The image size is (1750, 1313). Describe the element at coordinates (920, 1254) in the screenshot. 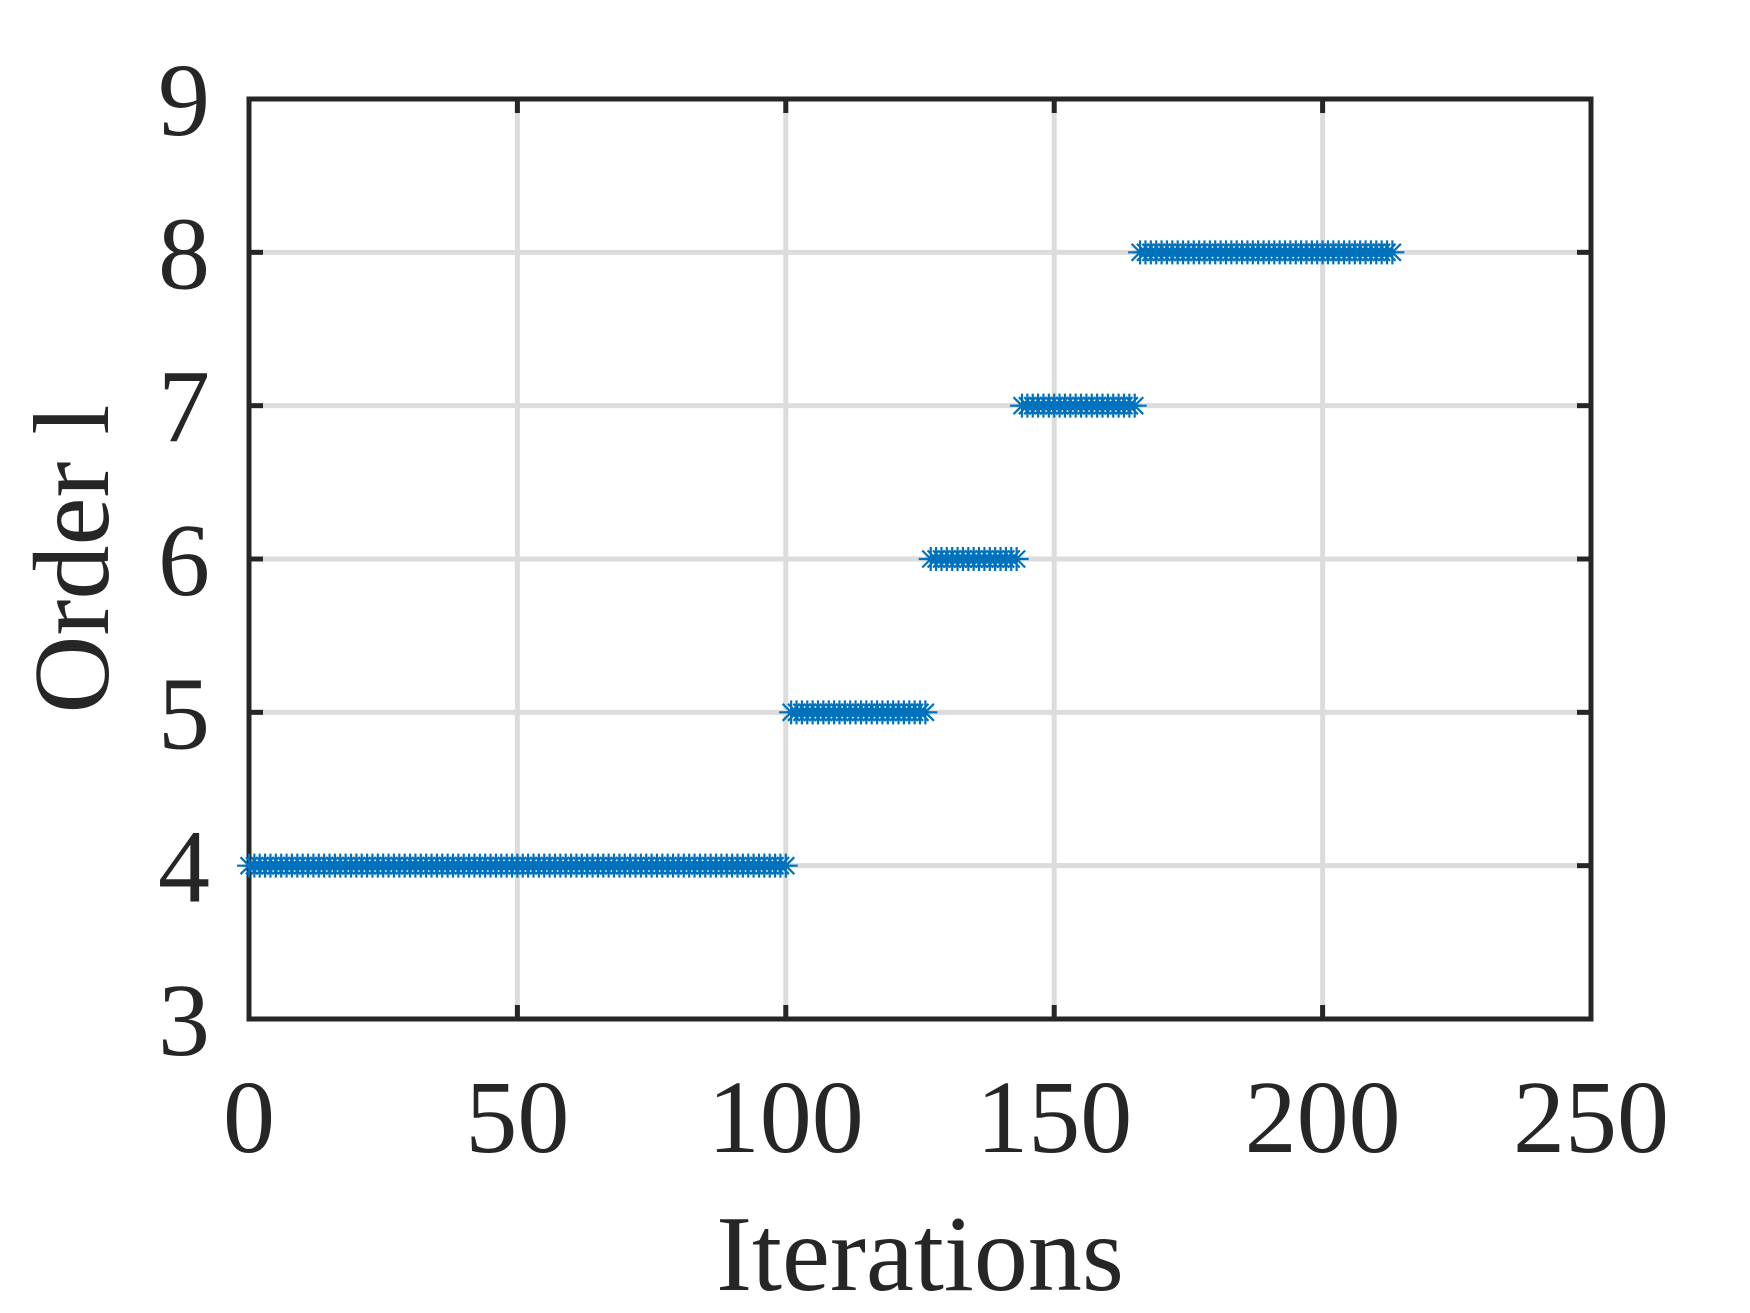

I see `x-axis-label: Iterations` at that location.